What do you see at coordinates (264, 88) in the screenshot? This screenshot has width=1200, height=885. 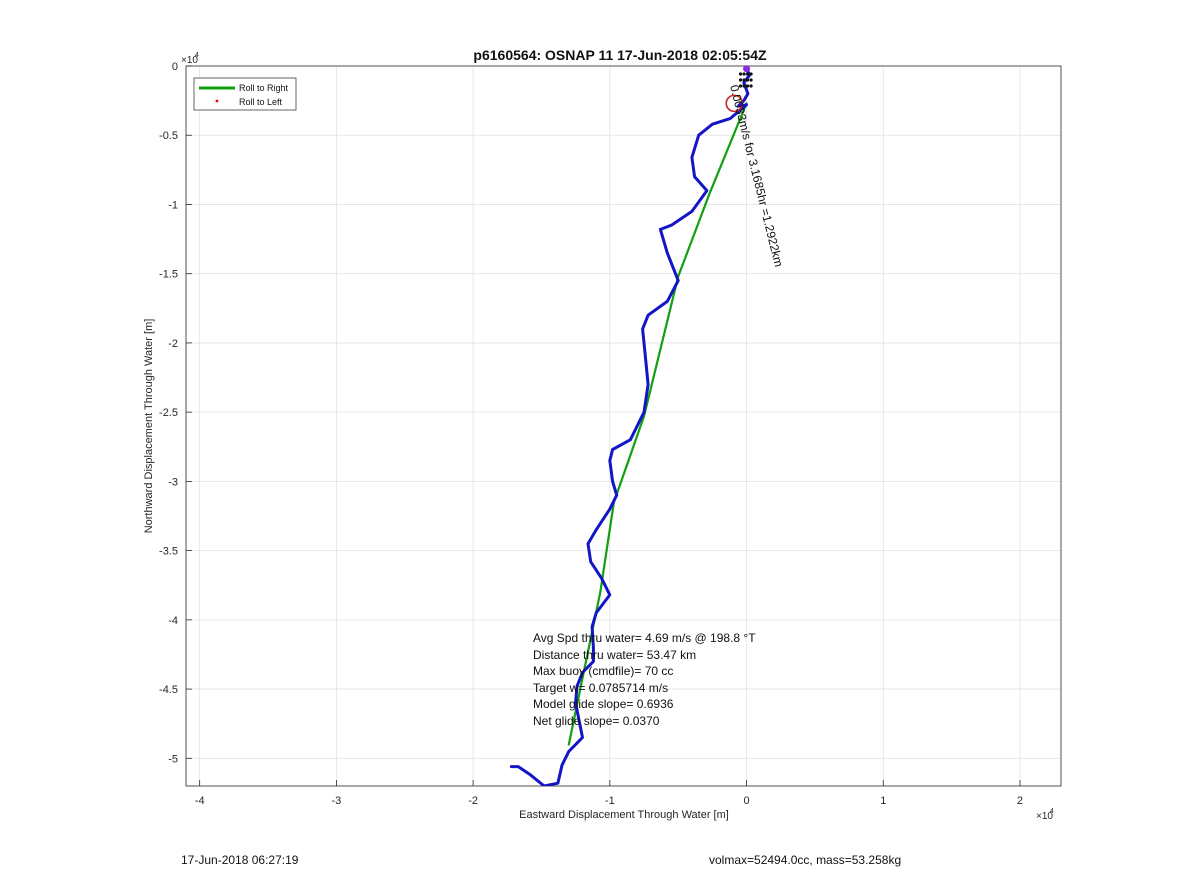 I see `legend-label-roll-right: Roll to Right` at bounding box center [264, 88].